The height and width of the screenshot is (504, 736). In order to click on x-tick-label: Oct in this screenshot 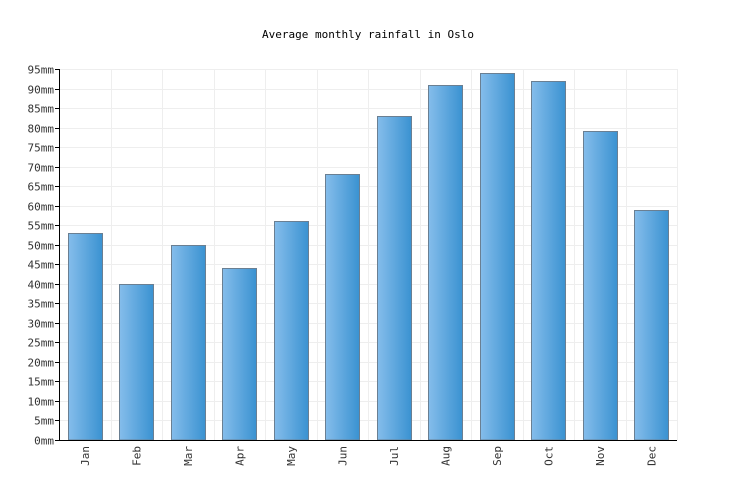, I will do `click(548, 456)`.